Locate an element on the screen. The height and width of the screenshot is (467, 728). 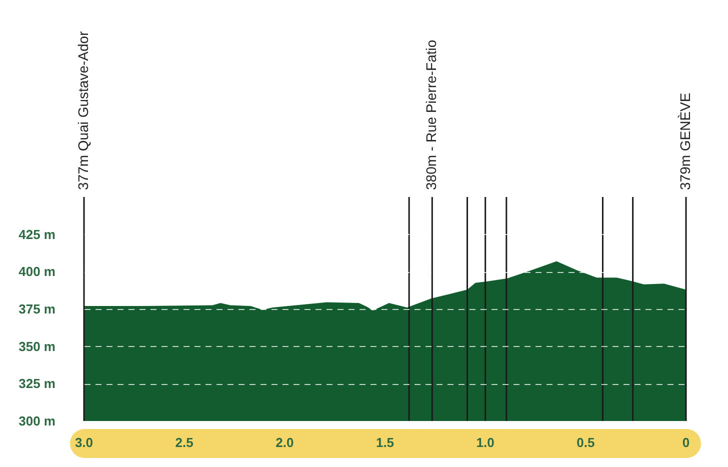
ref-line-label: 379m GENÈVE is located at coordinates (685, 141).